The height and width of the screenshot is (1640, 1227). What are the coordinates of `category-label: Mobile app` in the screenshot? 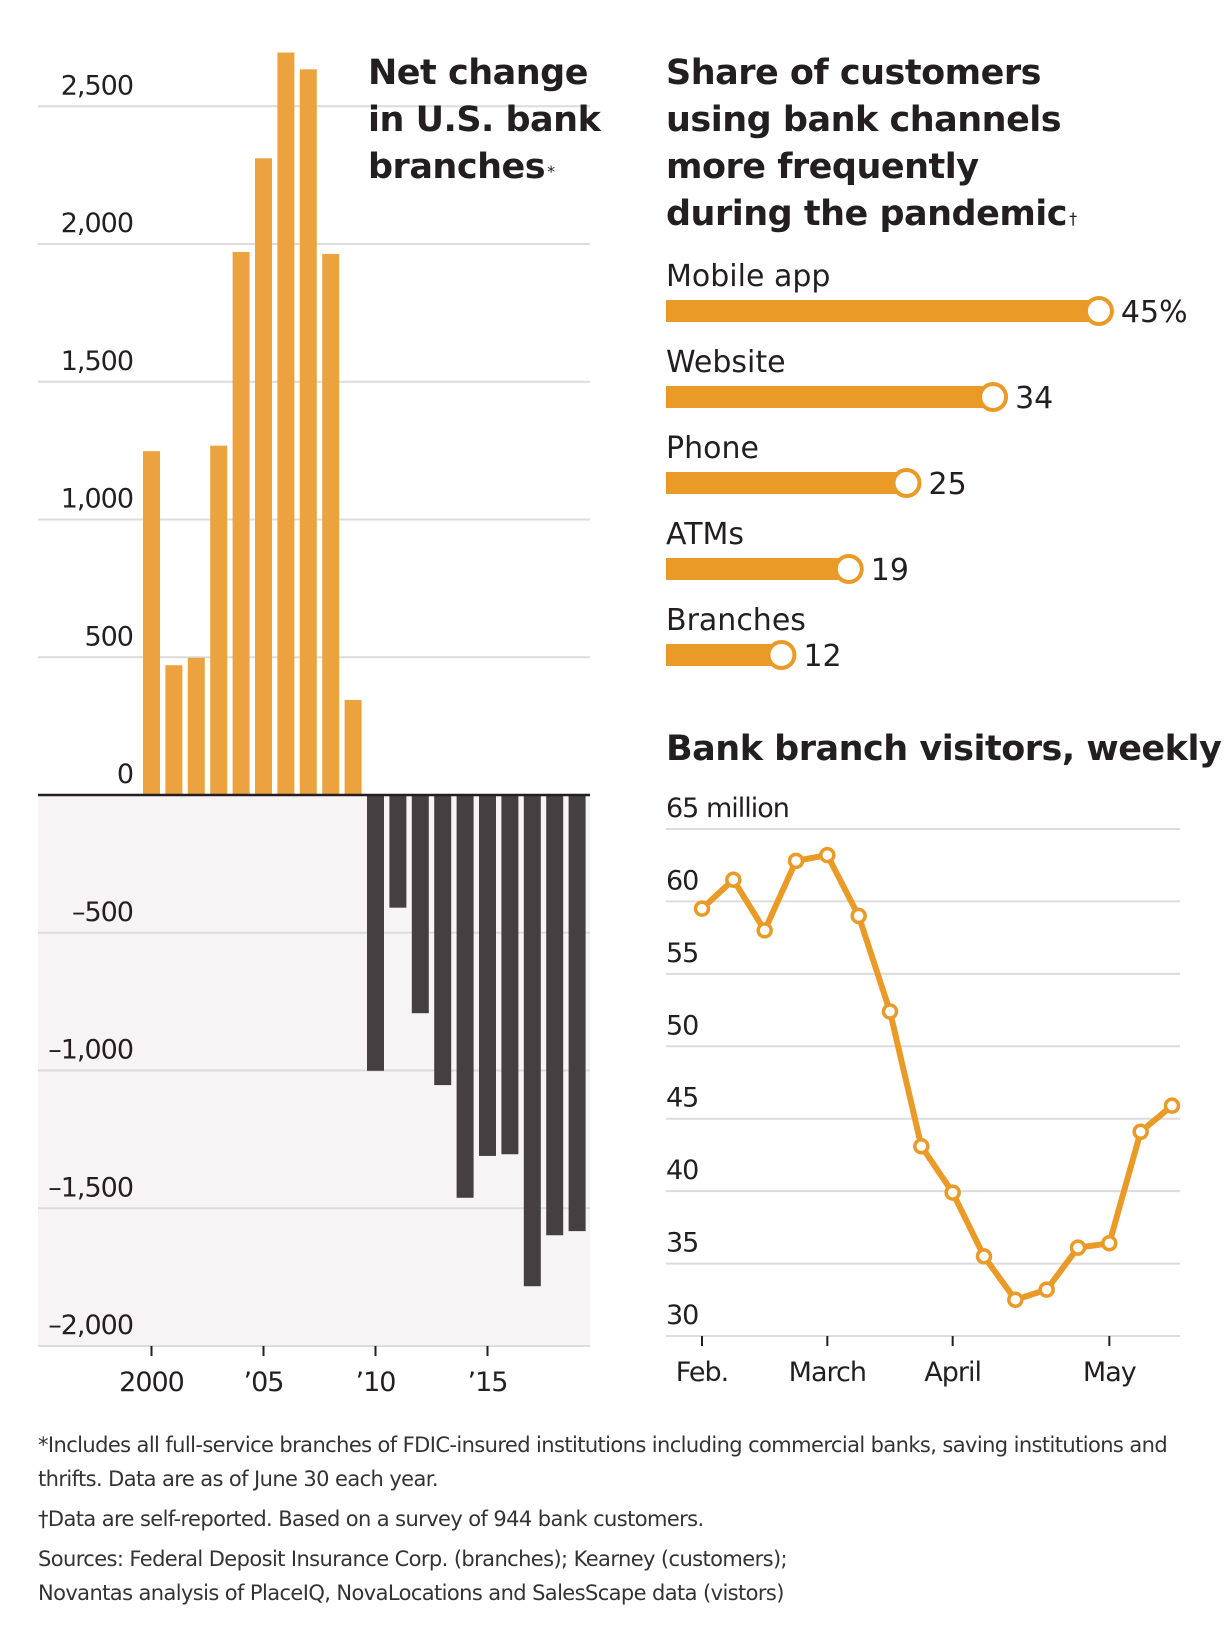 It's located at (748, 276).